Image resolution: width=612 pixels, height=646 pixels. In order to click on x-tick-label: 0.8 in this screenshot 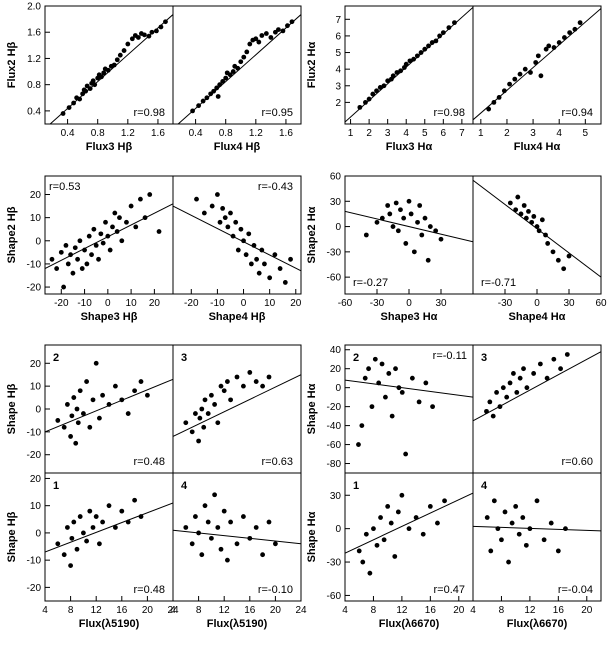, I will do `click(98, 133)`.